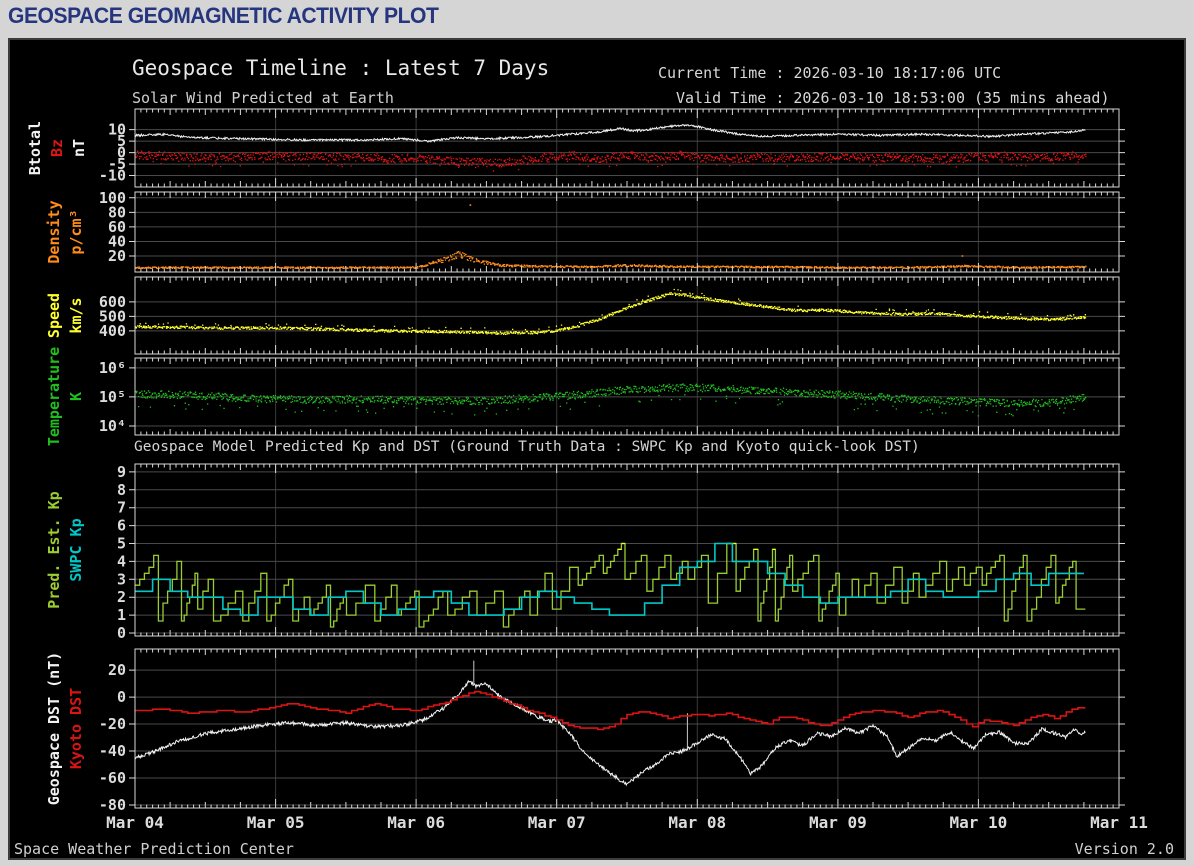  What do you see at coordinates (121, 579) in the screenshot?
I see `ytick-label: 3` at bounding box center [121, 579].